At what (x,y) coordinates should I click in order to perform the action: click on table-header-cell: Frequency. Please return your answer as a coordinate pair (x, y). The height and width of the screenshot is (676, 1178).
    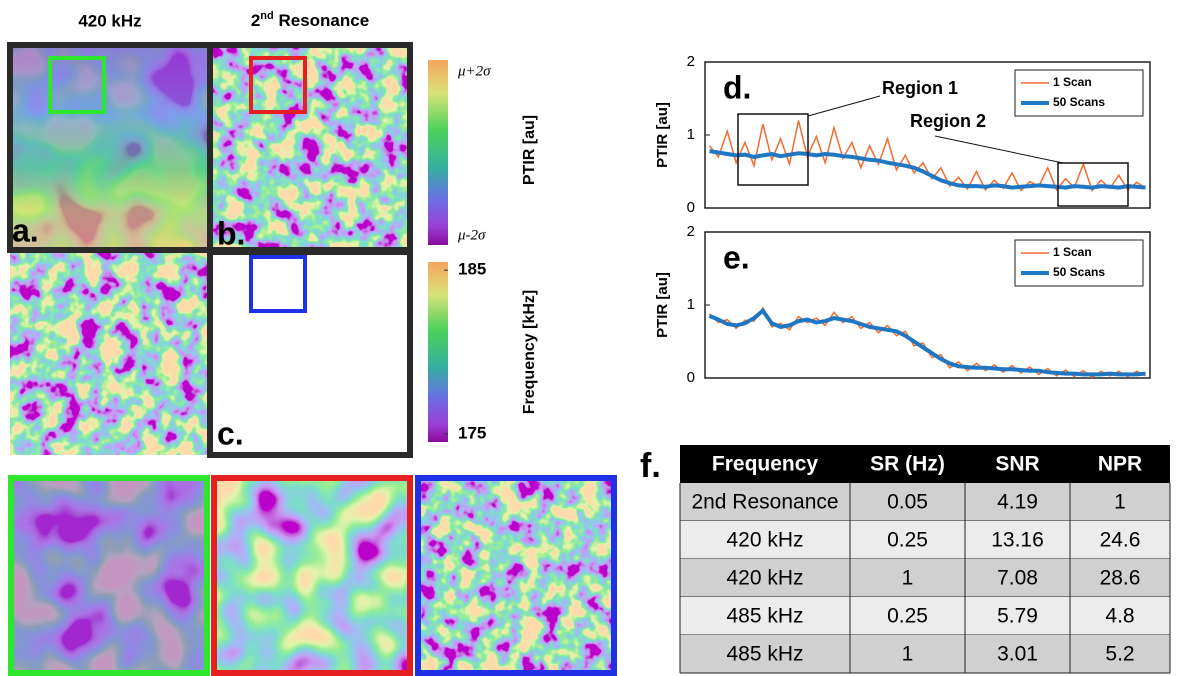
    Looking at the image, I should click on (765, 464).